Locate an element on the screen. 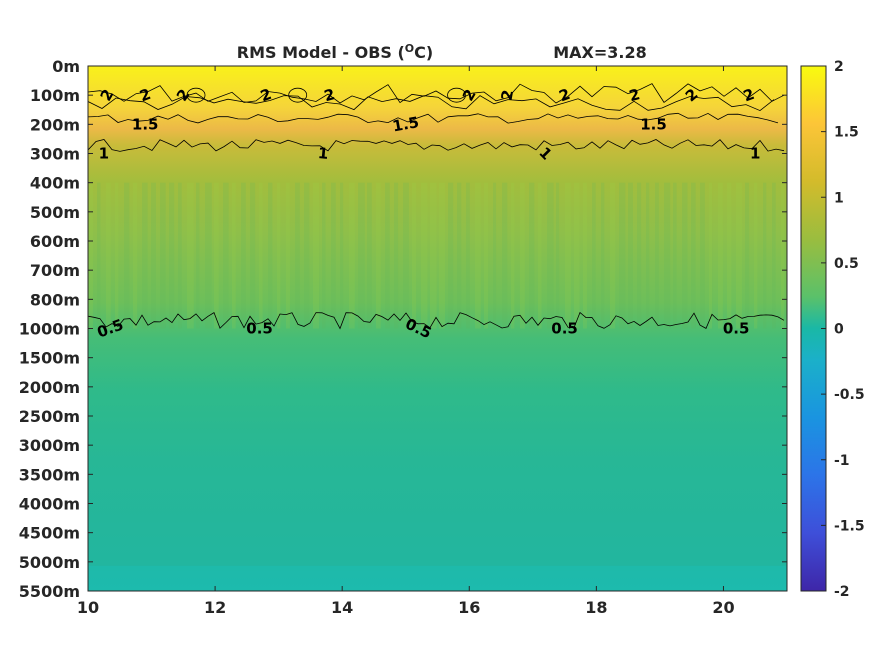 Image resolution: width=875 pixels, height=656 pixels. colorbar-tick-label: -1.5 is located at coordinates (849, 526).